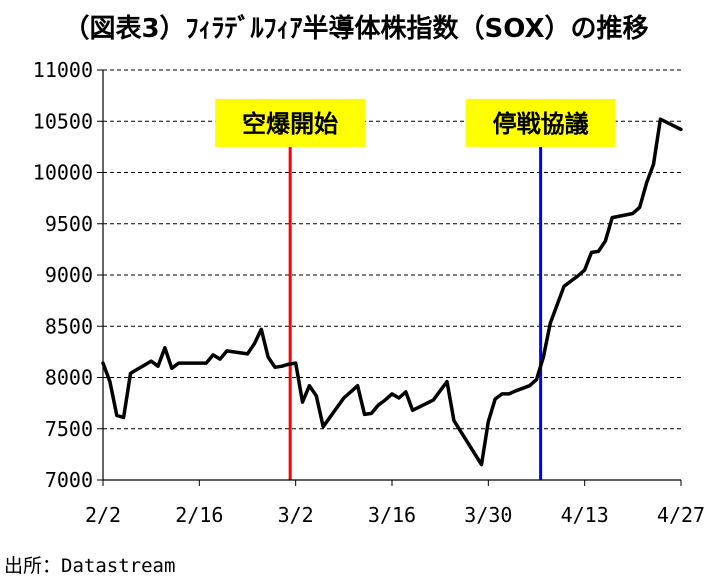 The image size is (712, 578). What do you see at coordinates (63, 70) in the screenshot?
I see `y-tick-label-11000: 11000` at bounding box center [63, 70].